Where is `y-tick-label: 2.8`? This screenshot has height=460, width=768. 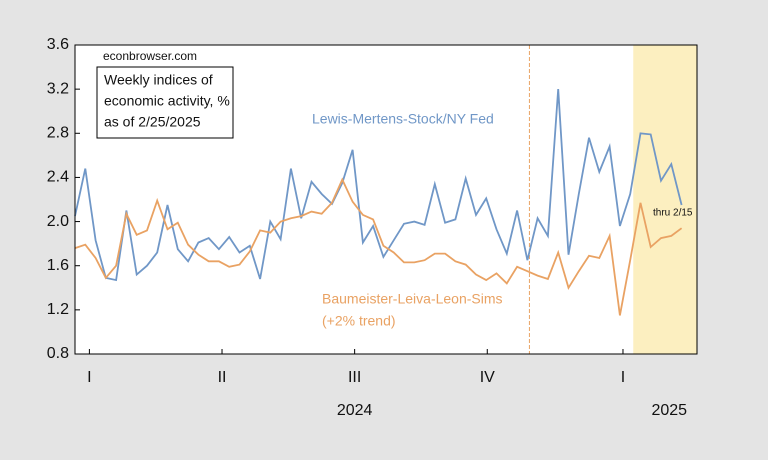
y-tick-label: 2.8 is located at coordinates (58, 133).